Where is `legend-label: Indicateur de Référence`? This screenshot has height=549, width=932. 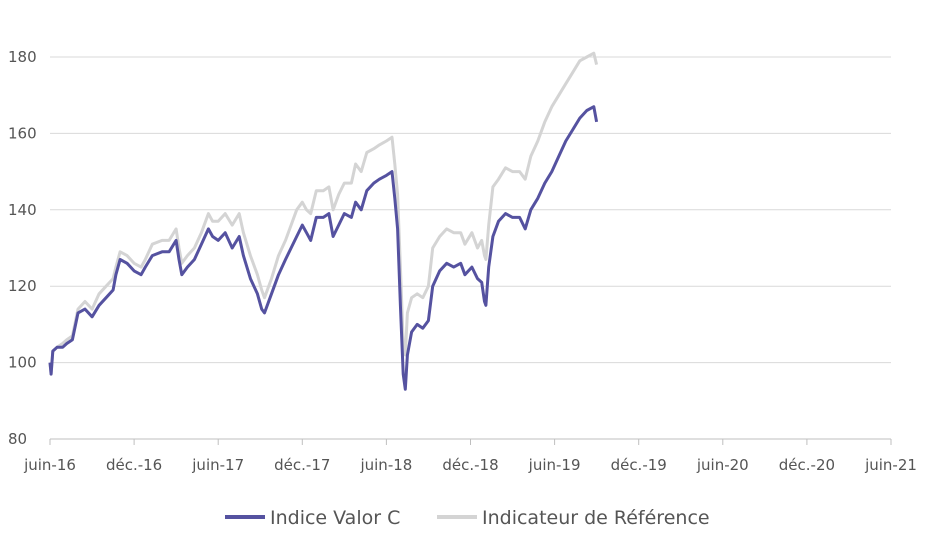 legend-label: Indicateur de Référence is located at coordinates (596, 518).